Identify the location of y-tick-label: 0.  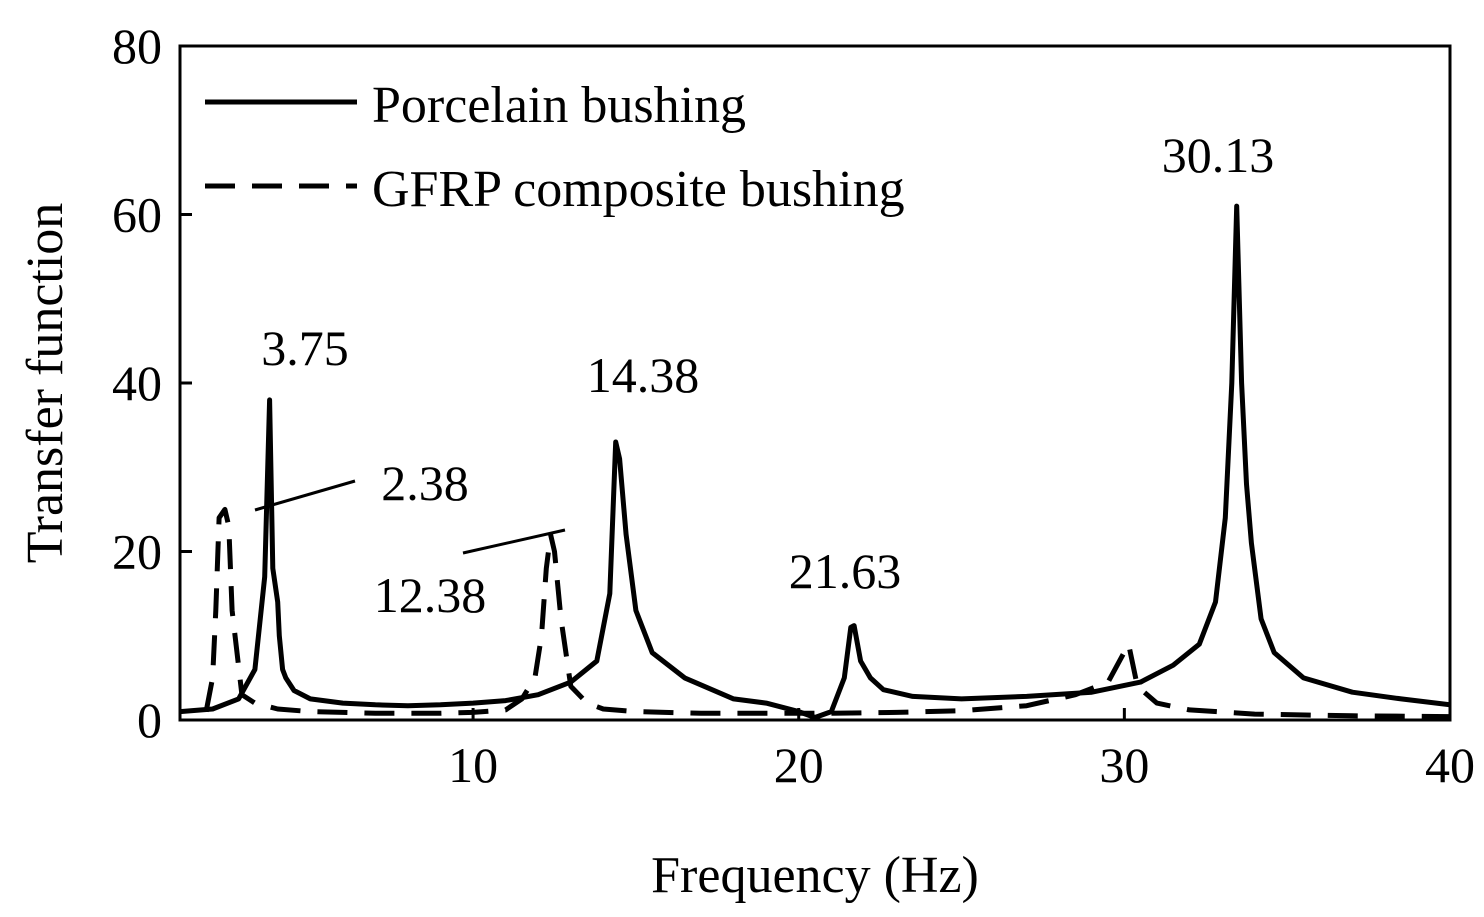
(149, 720).